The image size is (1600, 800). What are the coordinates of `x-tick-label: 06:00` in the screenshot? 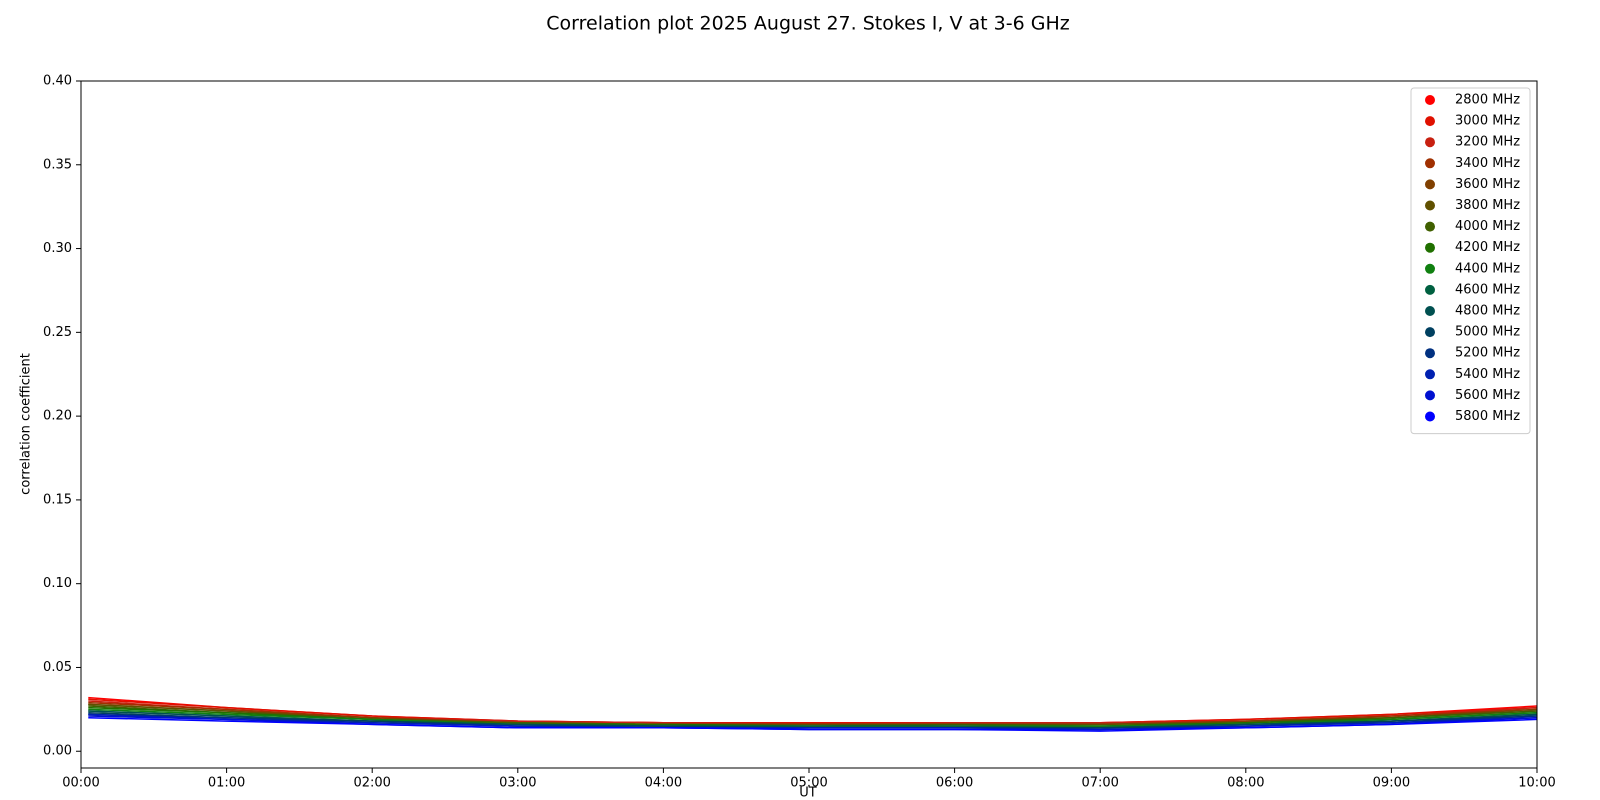 It's located at (954, 783).